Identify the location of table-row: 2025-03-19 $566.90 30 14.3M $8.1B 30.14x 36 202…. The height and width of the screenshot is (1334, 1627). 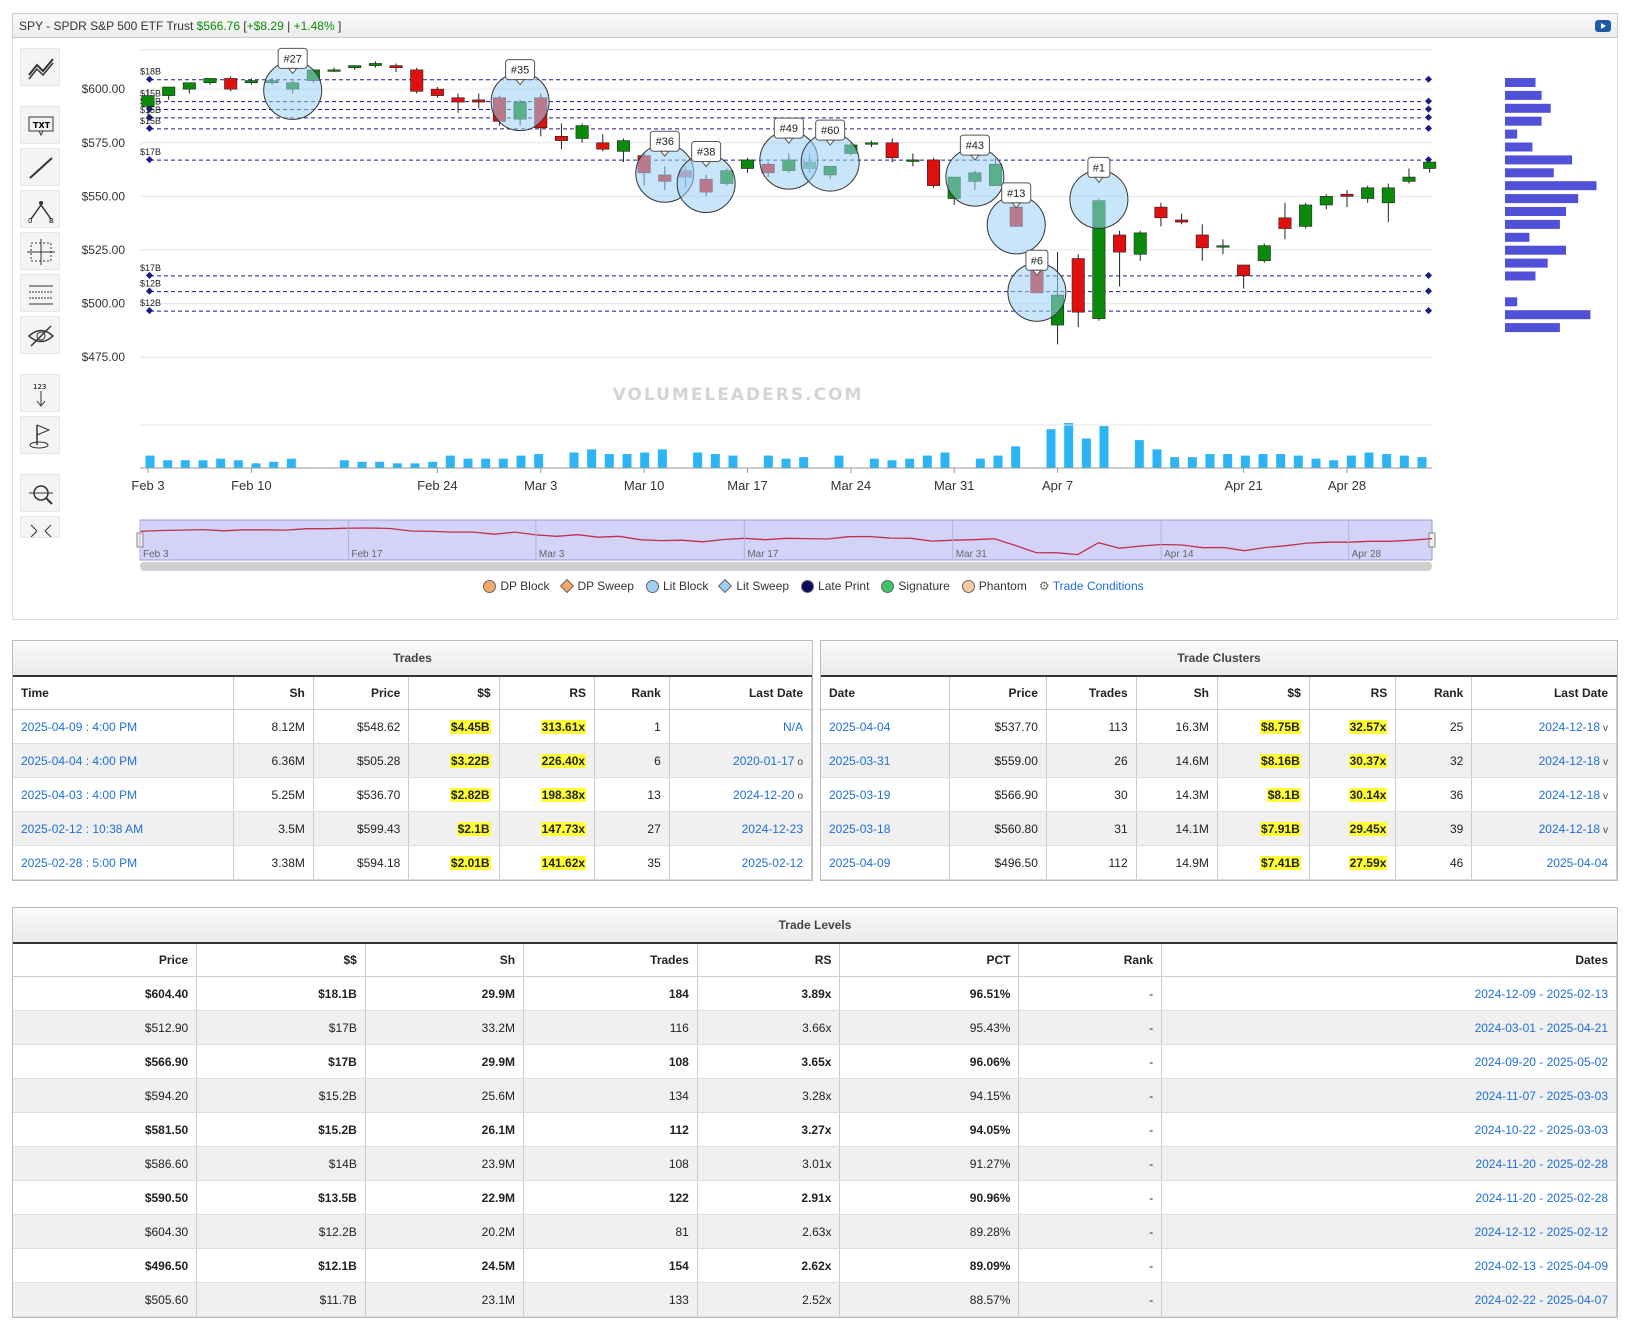
(1219, 794).